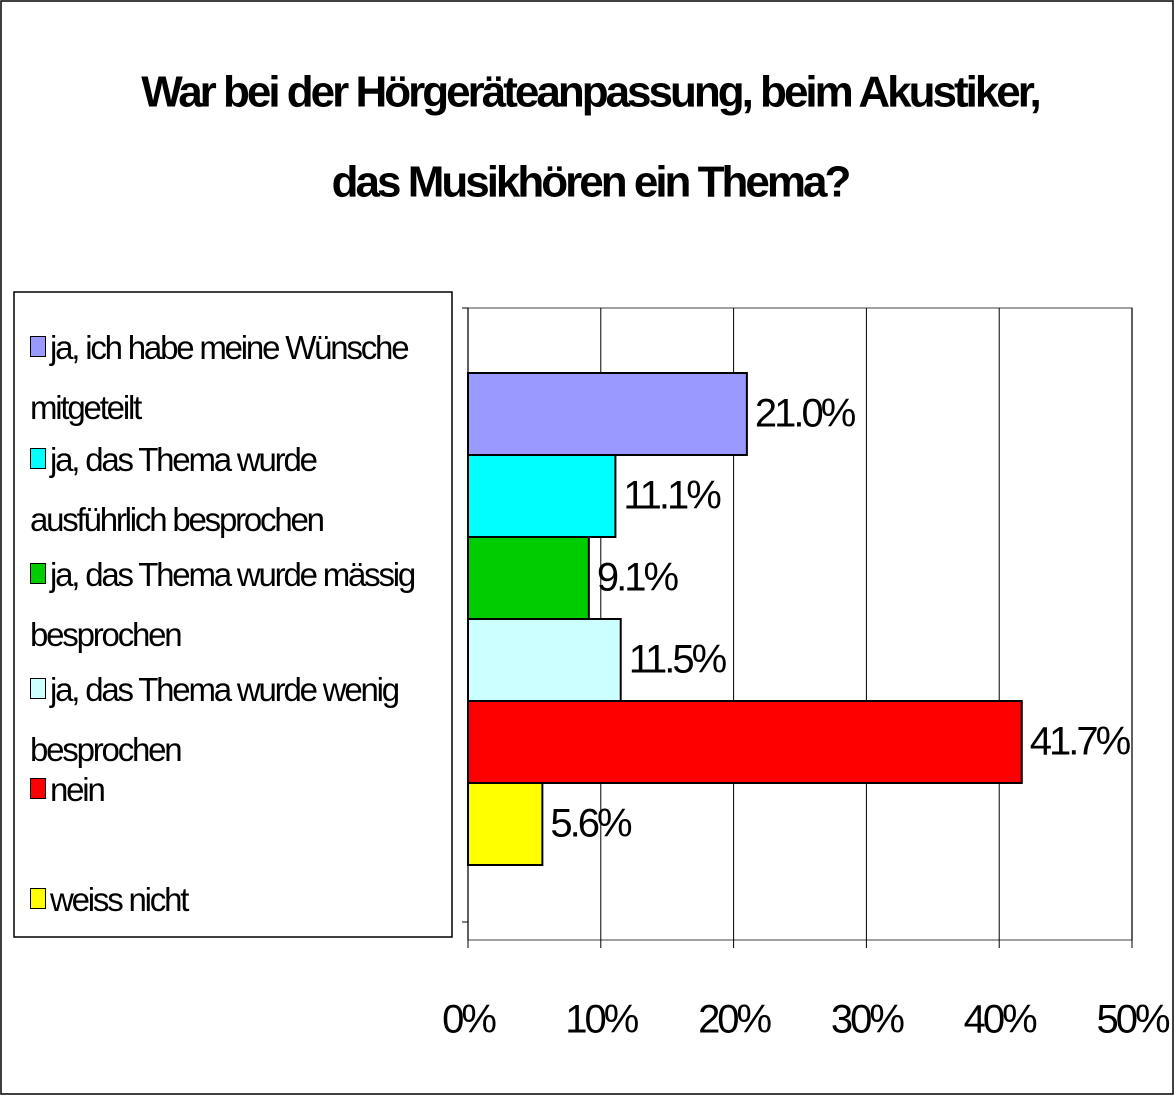 The height and width of the screenshot is (1095, 1174). What do you see at coordinates (240, 790) in the screenshot?
I see `legend-item: nein` at bounding box center [240, 790].